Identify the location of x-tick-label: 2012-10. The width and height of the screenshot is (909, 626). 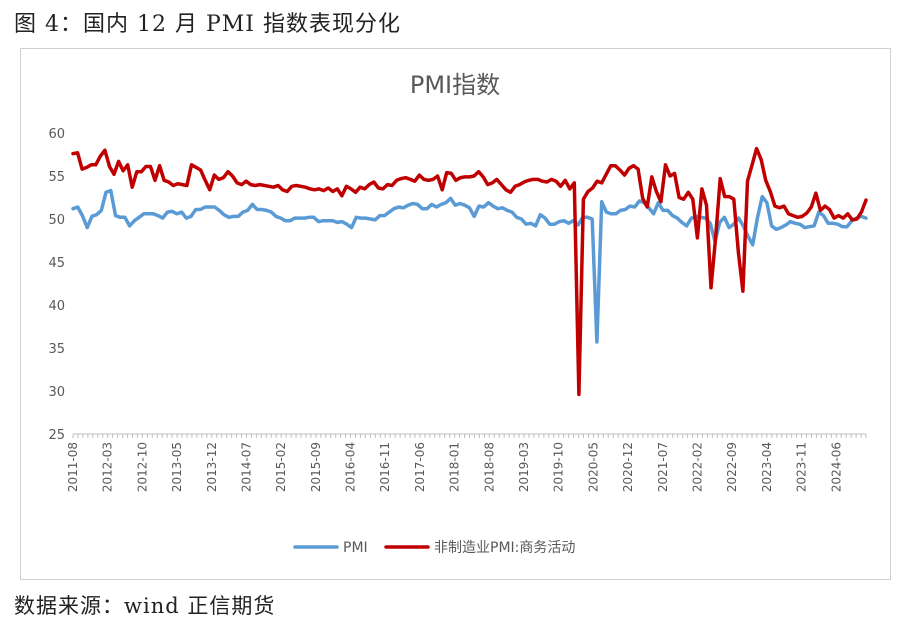
(142, 467).